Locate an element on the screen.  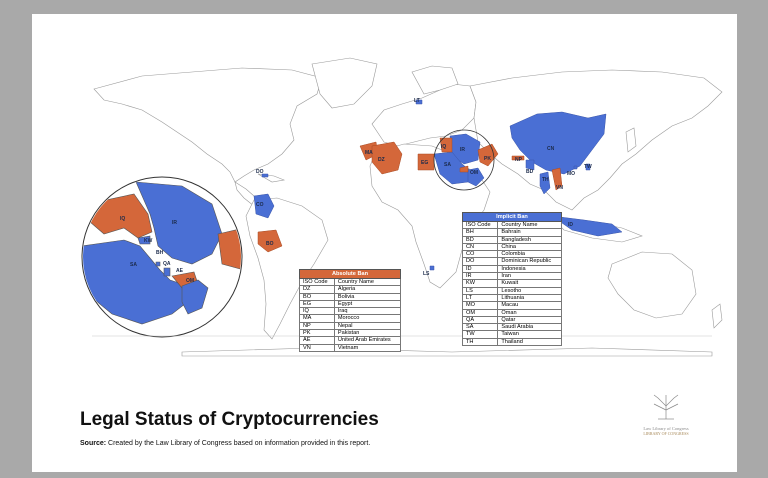
implicit-ban-row: LS Lesotho is located at coordinates (511, 290).